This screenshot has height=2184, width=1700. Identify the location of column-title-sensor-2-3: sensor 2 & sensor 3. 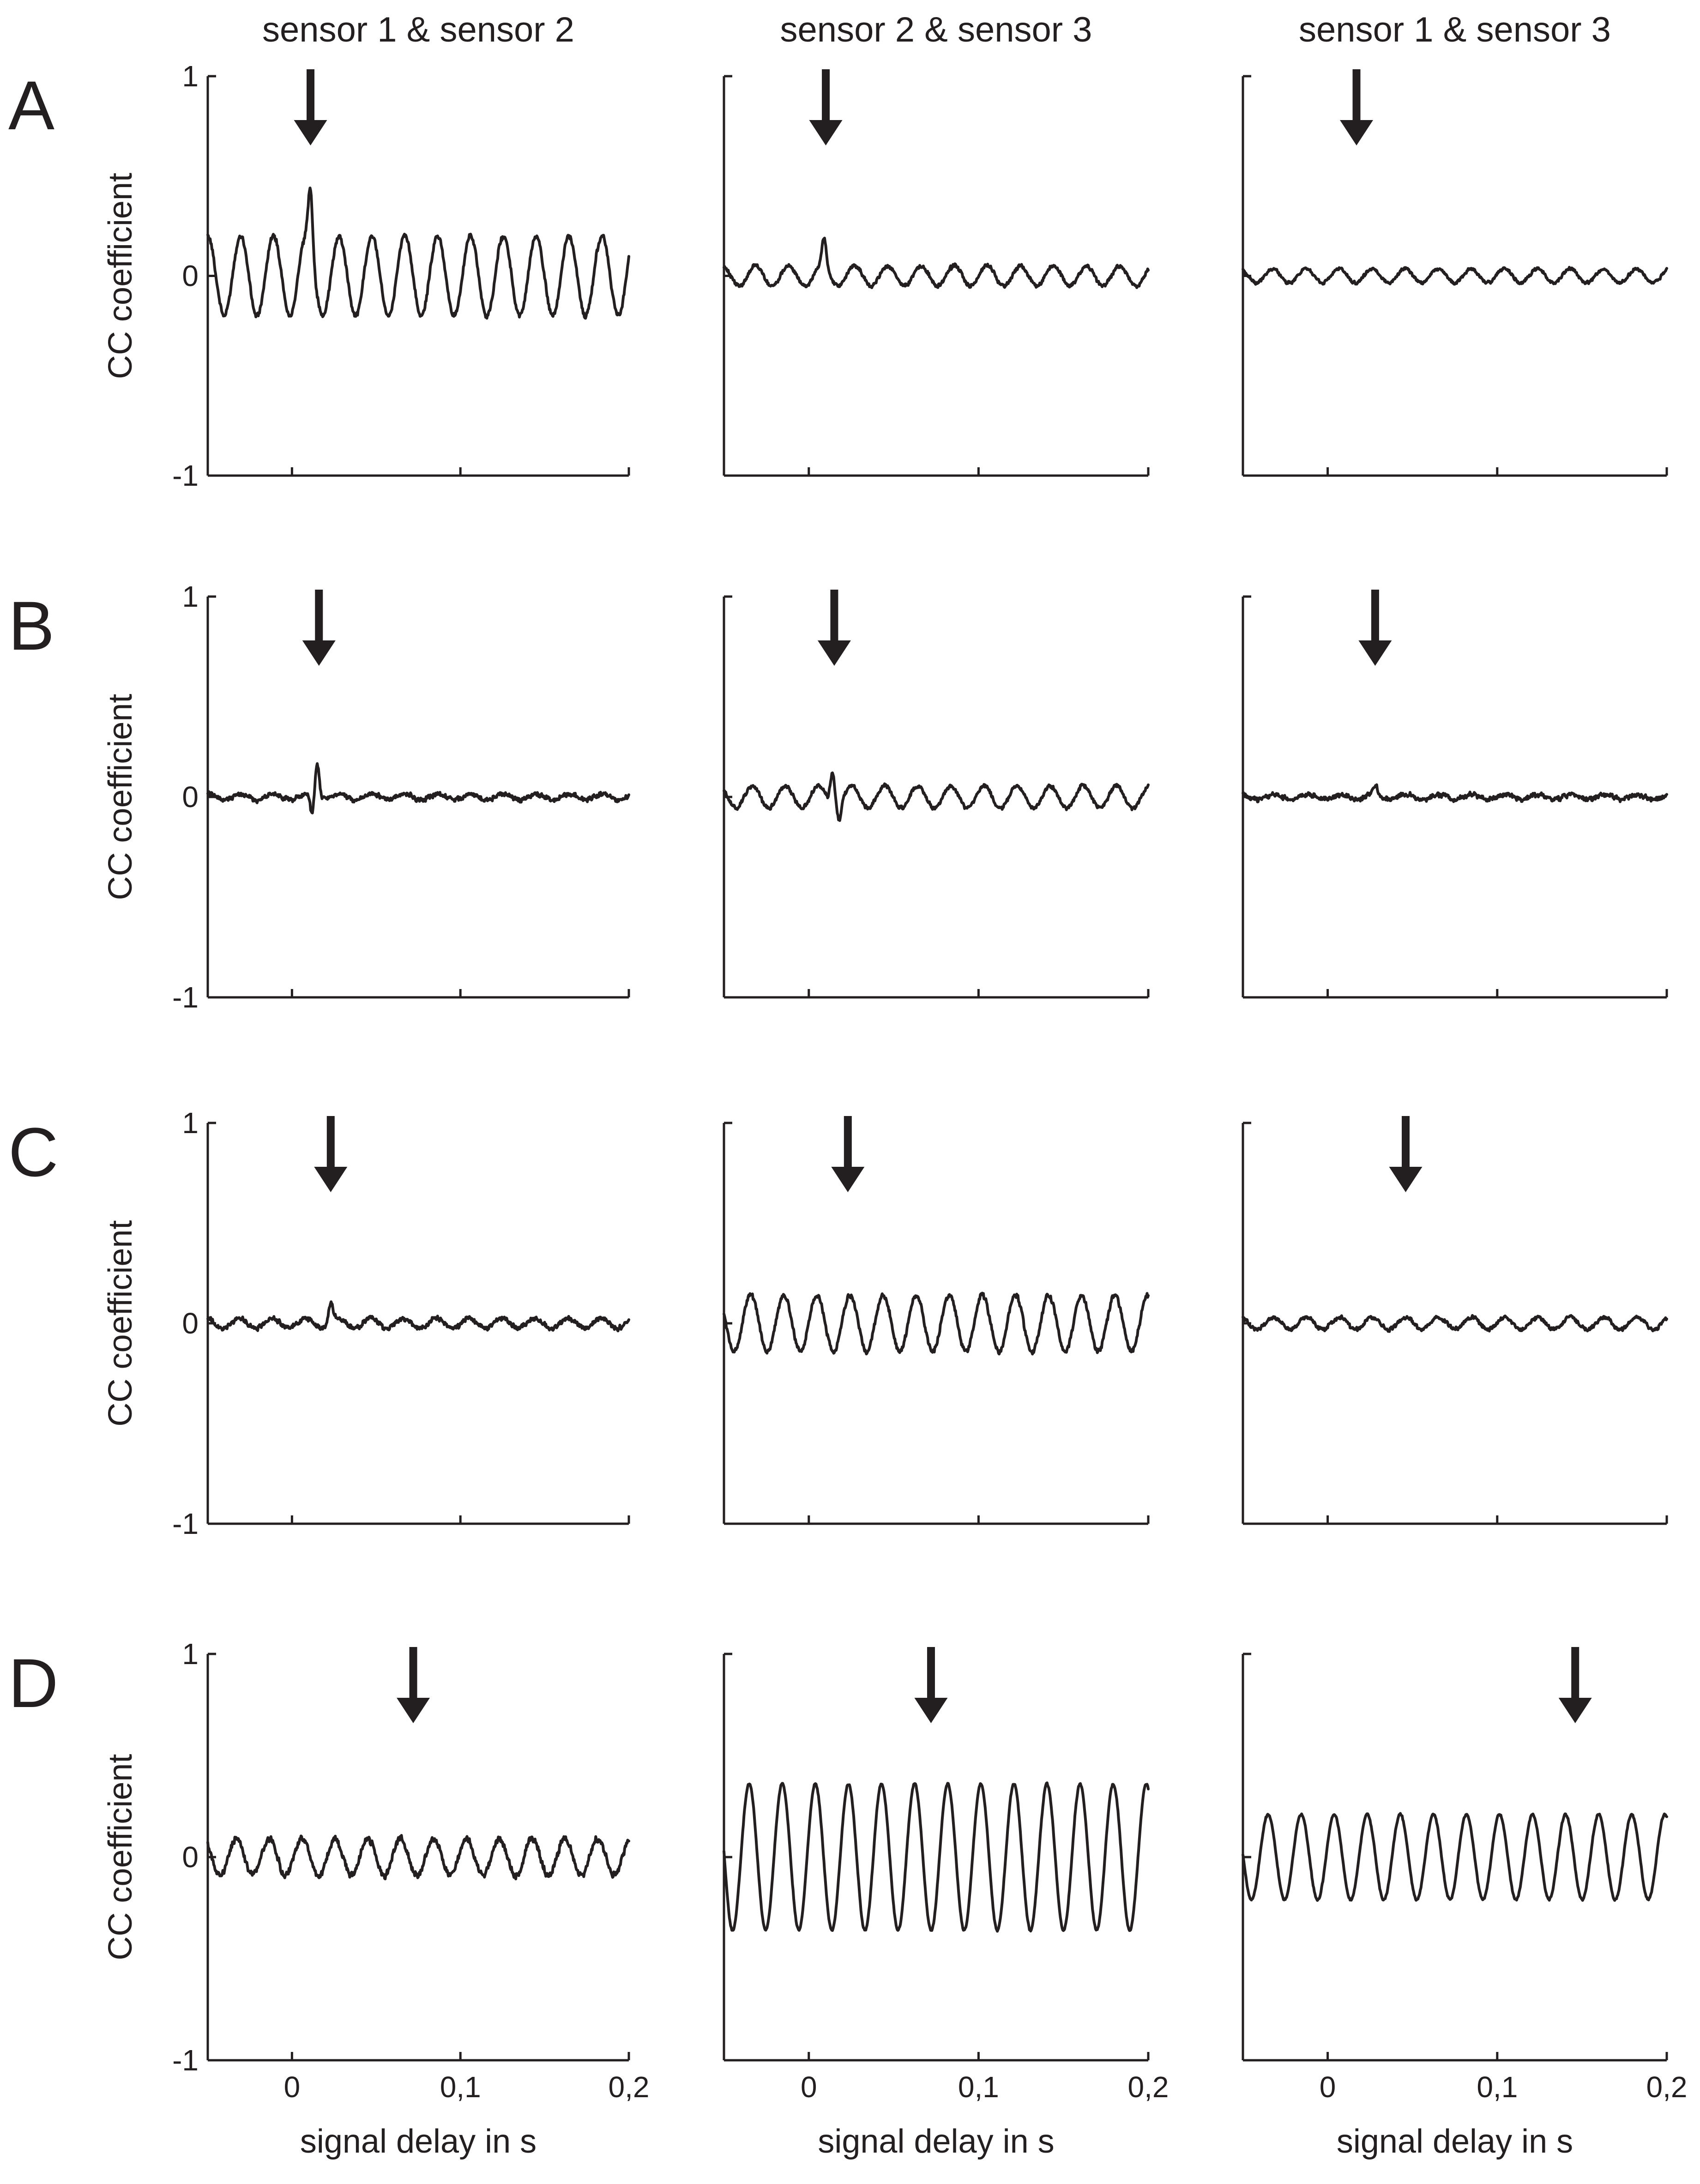
(936, 29).